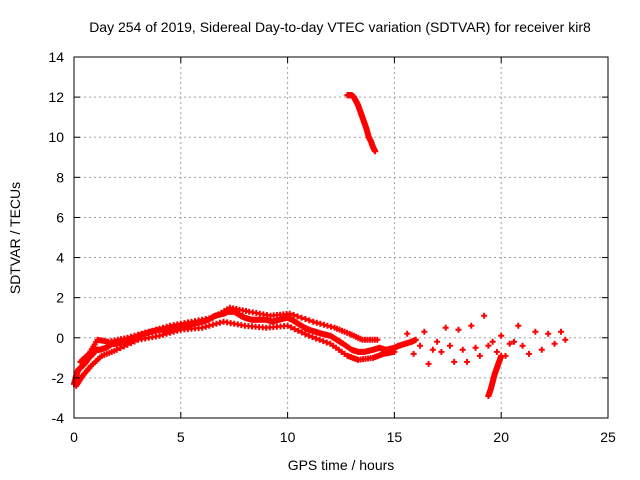 This screenshot has width=640, height=480. Describe the element at coordinates (361, 123) in the screenshot. I see `series-isolated-high` at that location.